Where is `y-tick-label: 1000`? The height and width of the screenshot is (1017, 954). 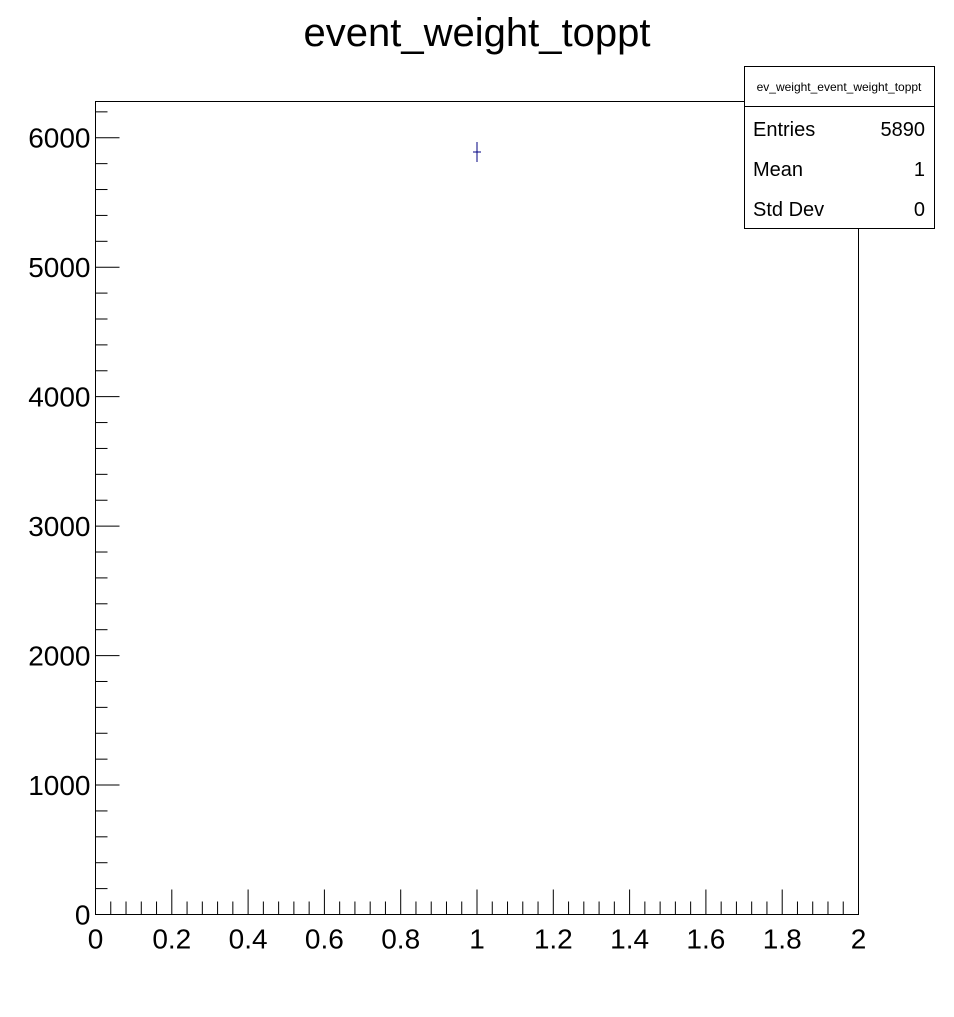
y-tick-label: 1000 is located at coordinates (59, 785).